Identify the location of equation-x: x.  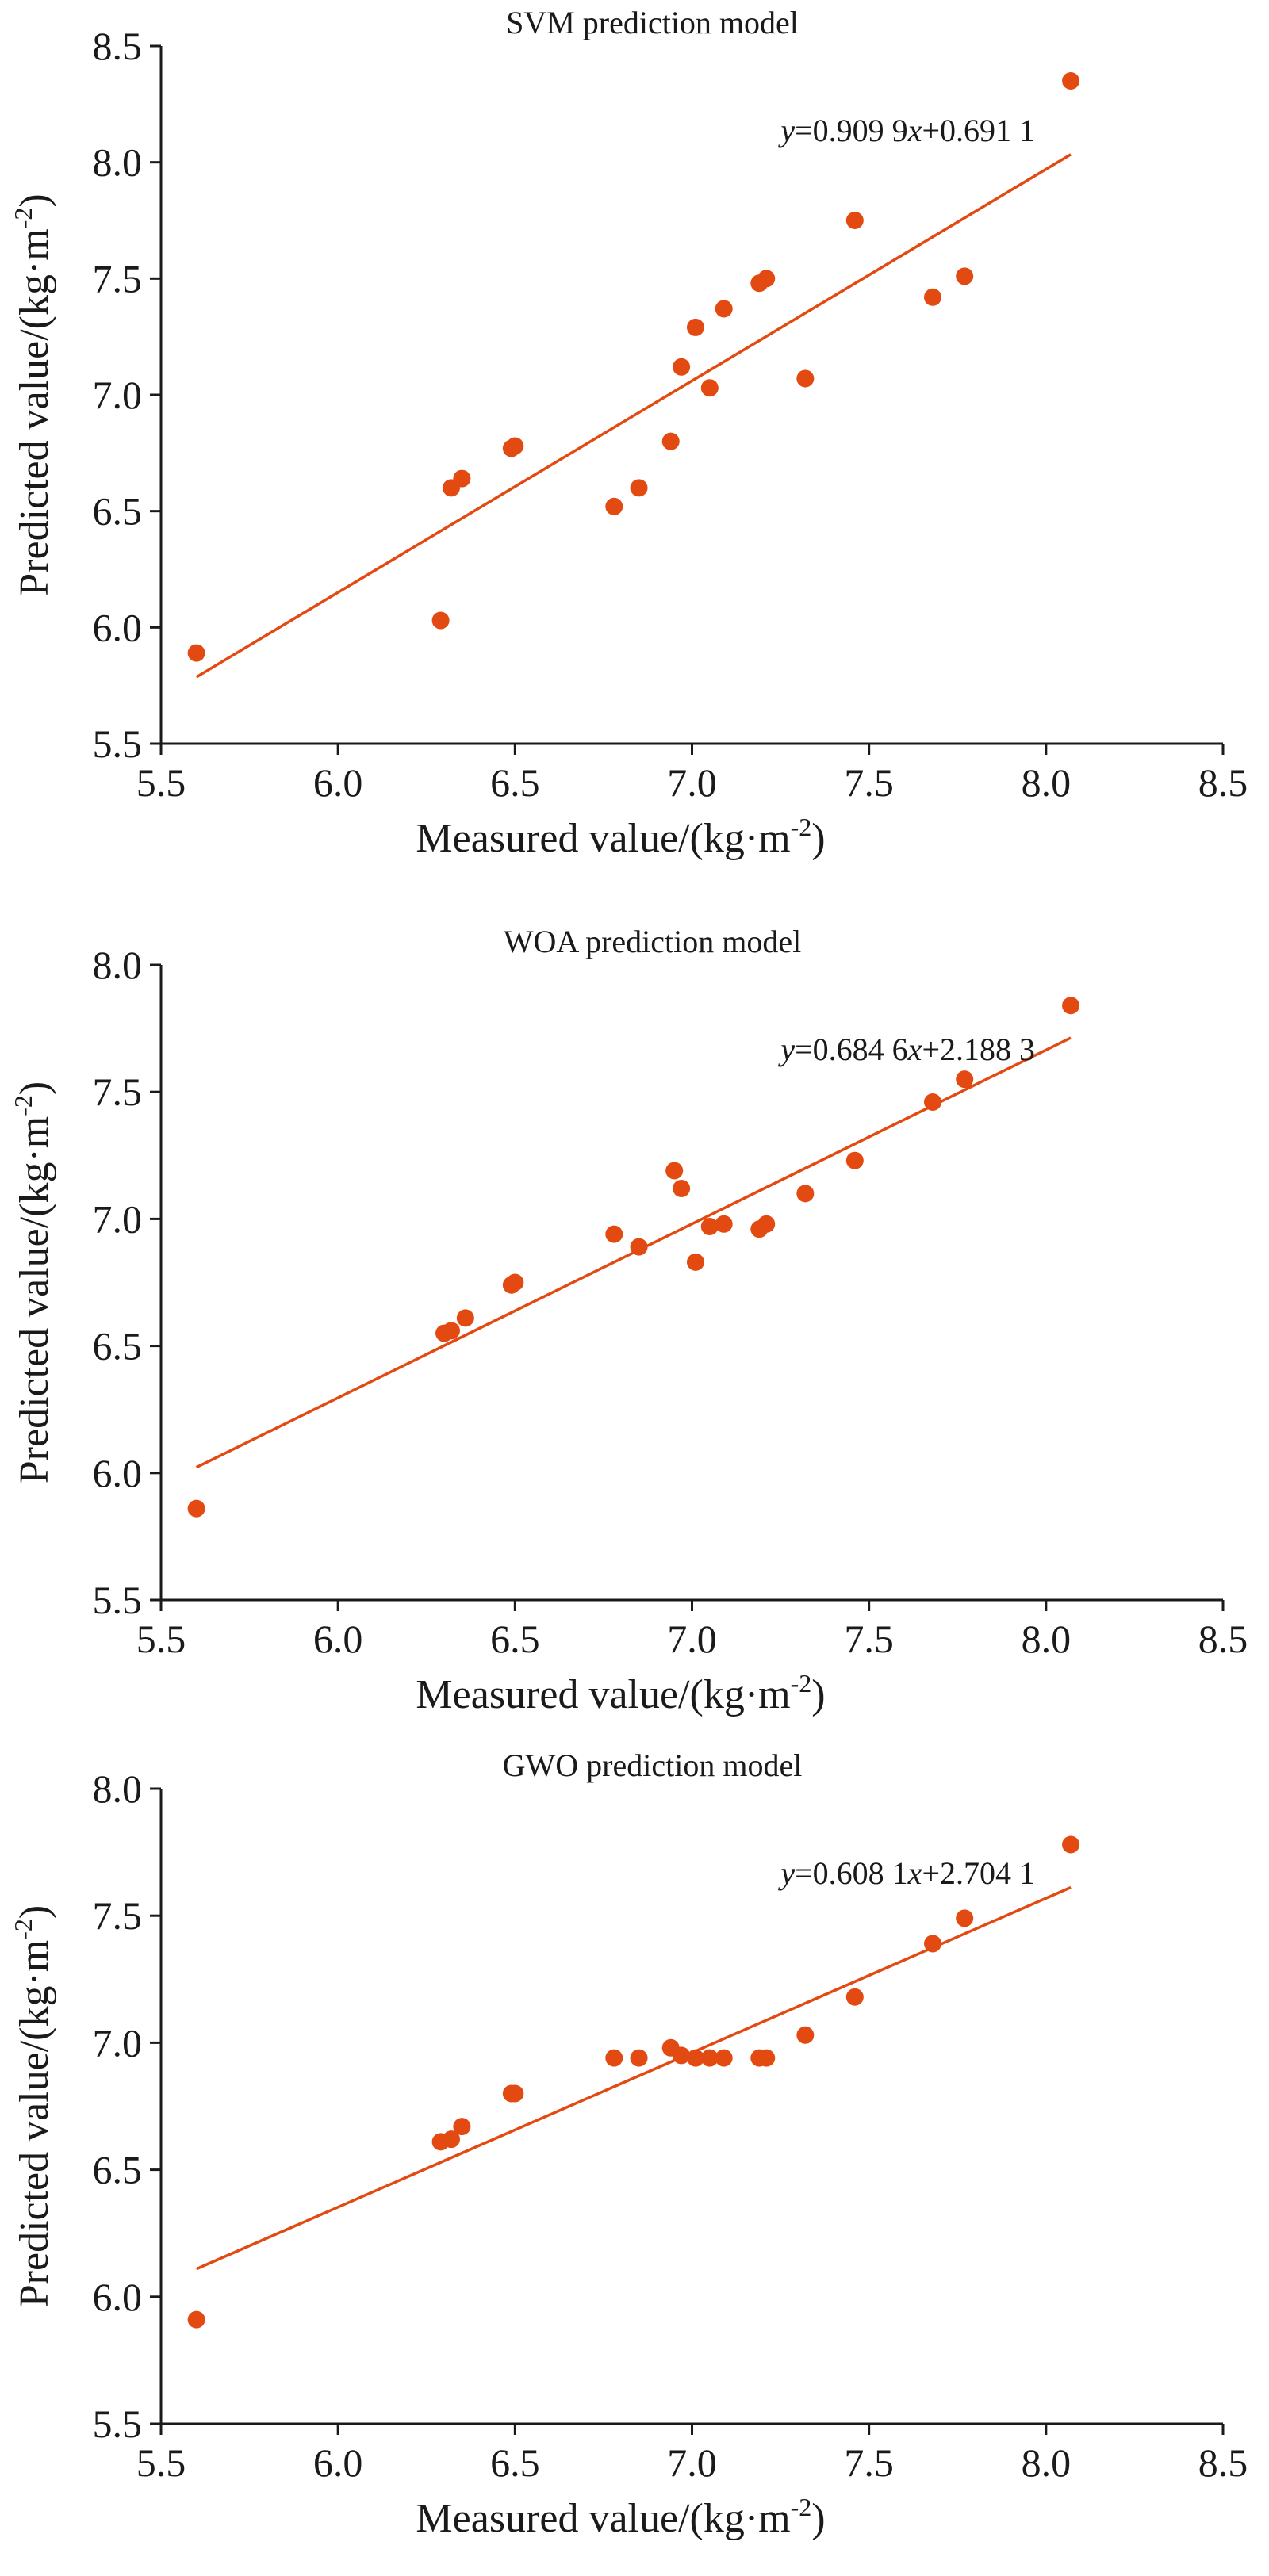
(914, 1049).